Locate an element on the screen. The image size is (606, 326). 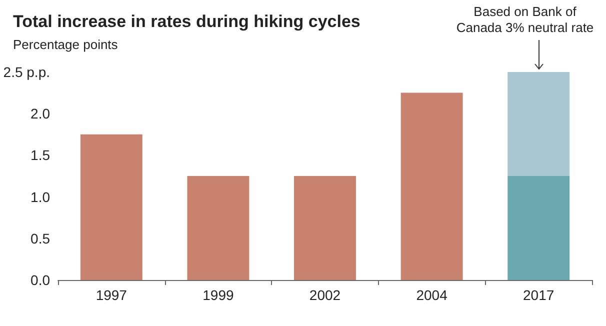
x-tick-label: 2017 is located at coordinates (538, 295).